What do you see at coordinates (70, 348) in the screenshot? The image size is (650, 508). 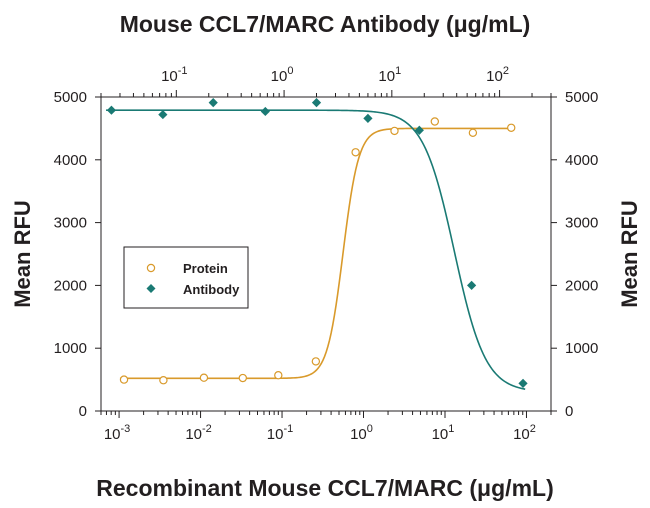 I see `left-tick-label: 1000` at bounding box center [70, 348].